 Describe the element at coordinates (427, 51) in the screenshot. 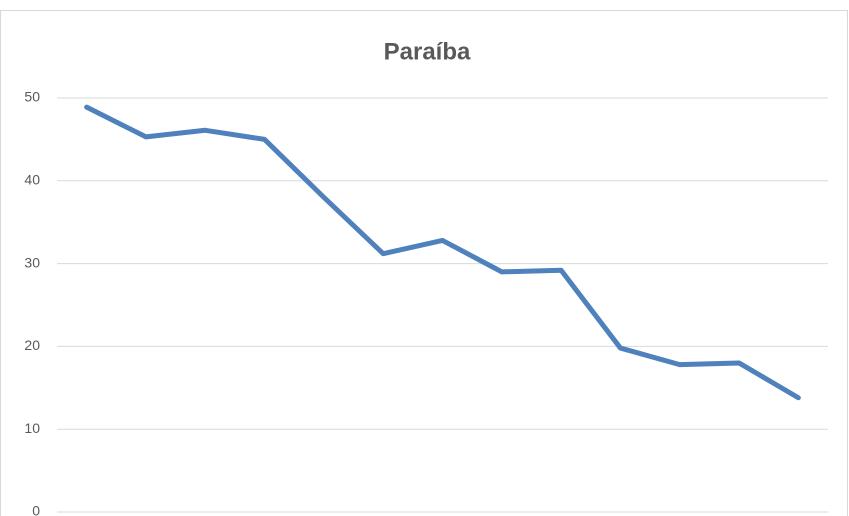

I see `chart-title: Paraíba` at that location.